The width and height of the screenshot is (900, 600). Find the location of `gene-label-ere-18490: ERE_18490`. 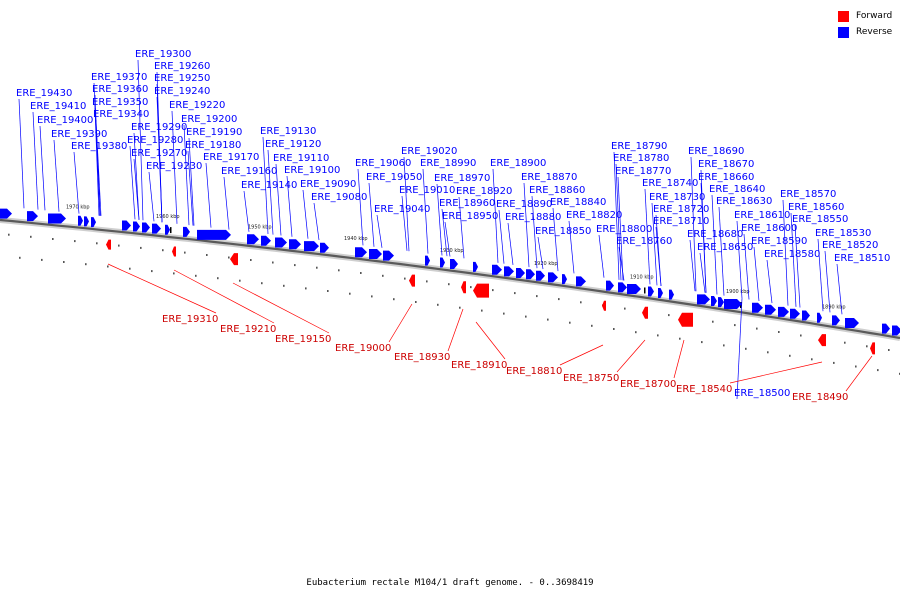

gene-label-ere-18490: ERE_18490 is located at coordinates (820, 397).